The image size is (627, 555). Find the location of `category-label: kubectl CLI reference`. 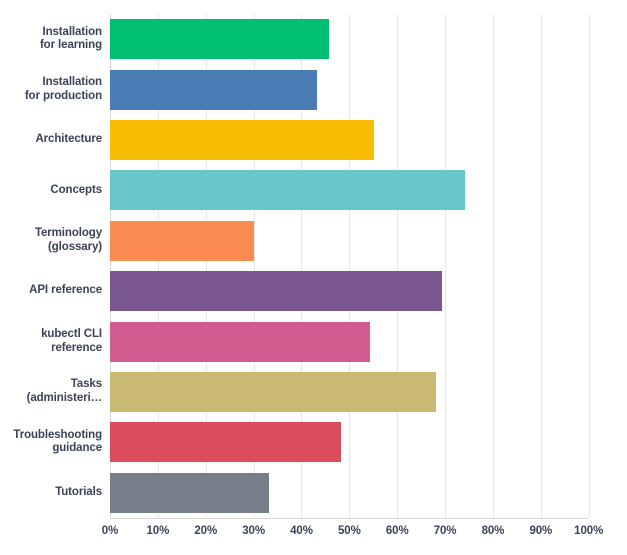

category-label: kubectl CLI reference is located at coordinates (51, 341).